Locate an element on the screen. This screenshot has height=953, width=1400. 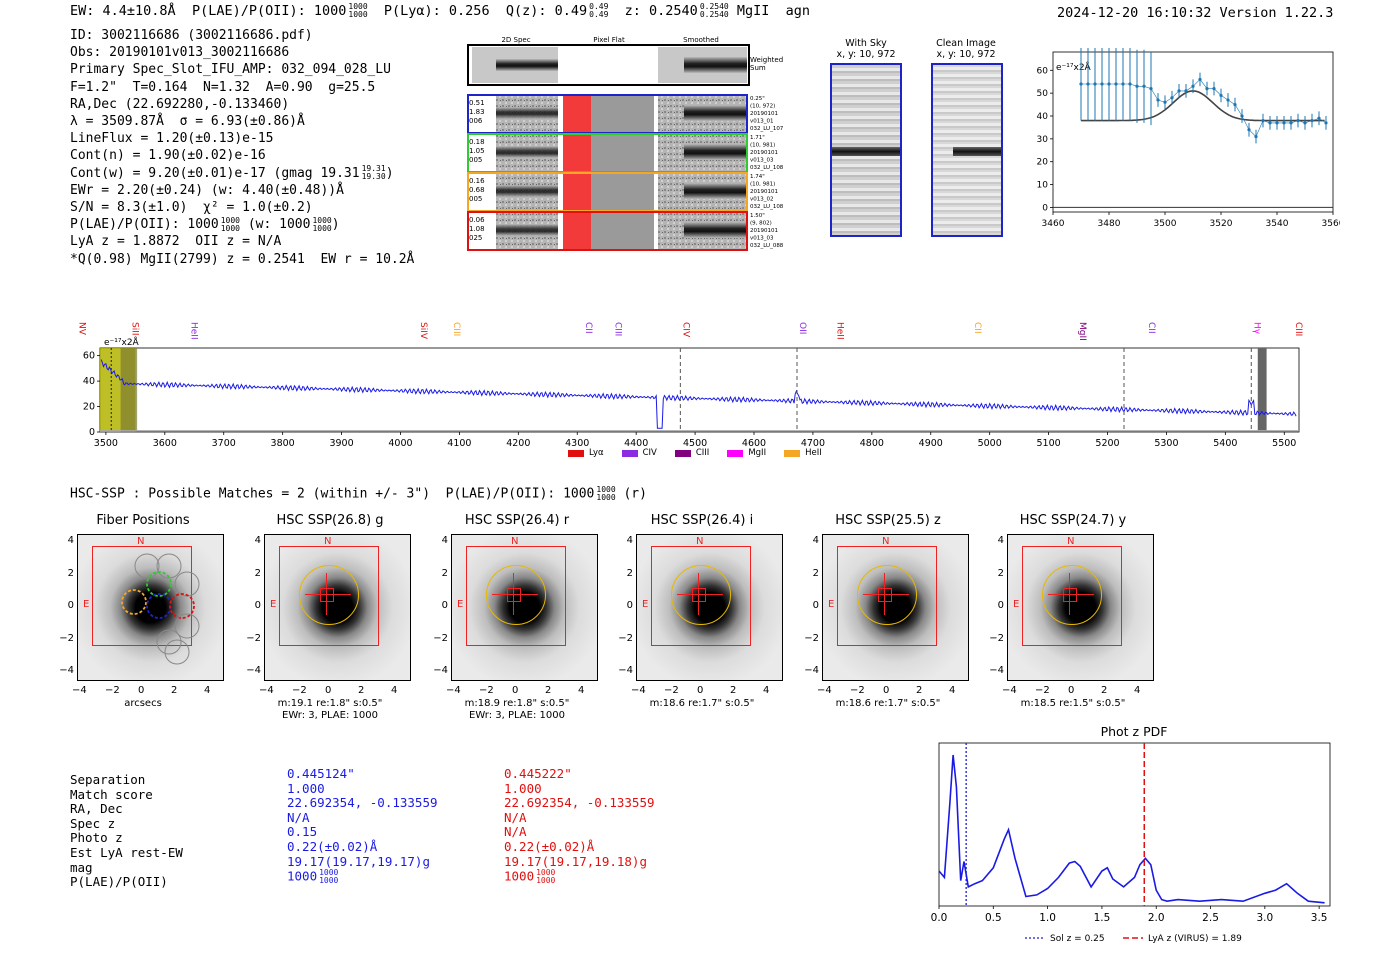
photz-xtick: 2.0 is located at coordinates (1156, 918).